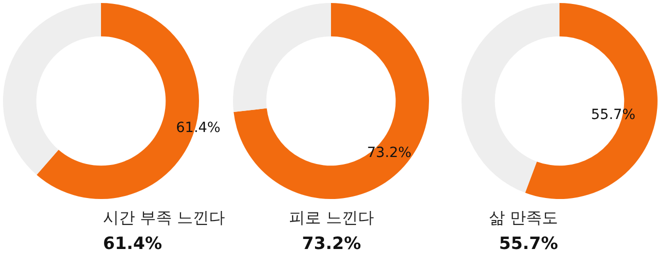 The width and height of the screenshot is (658, 267). I want to click on data-label: 73.2%, so click(389, 153).